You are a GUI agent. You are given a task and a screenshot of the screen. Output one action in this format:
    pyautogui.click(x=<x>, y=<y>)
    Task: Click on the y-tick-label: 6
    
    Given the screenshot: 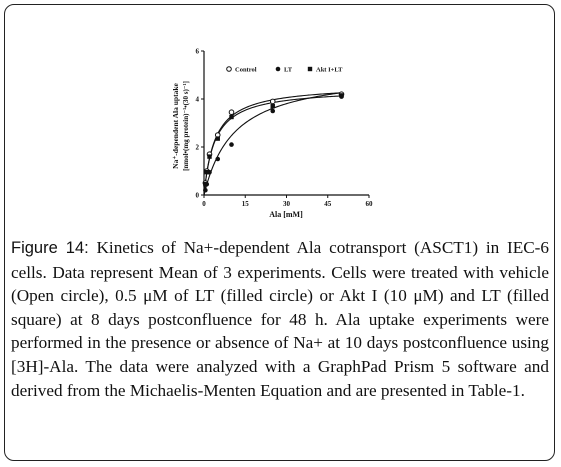 What is the action you would take?
    pyautogui.click(x=198, y=52)
    